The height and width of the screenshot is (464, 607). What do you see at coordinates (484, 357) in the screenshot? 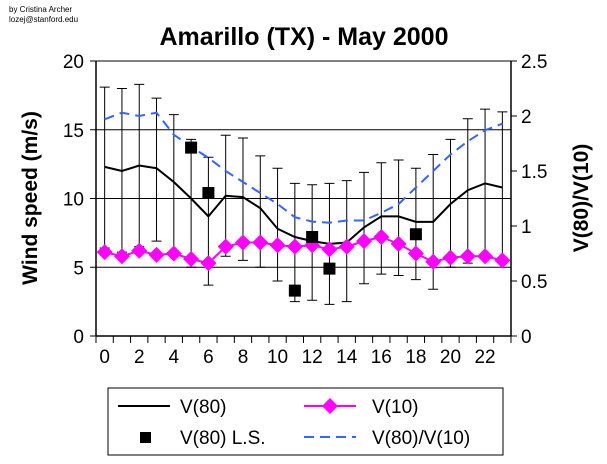
I see `x-tick-label: 22` at bounding box center [484, 357].